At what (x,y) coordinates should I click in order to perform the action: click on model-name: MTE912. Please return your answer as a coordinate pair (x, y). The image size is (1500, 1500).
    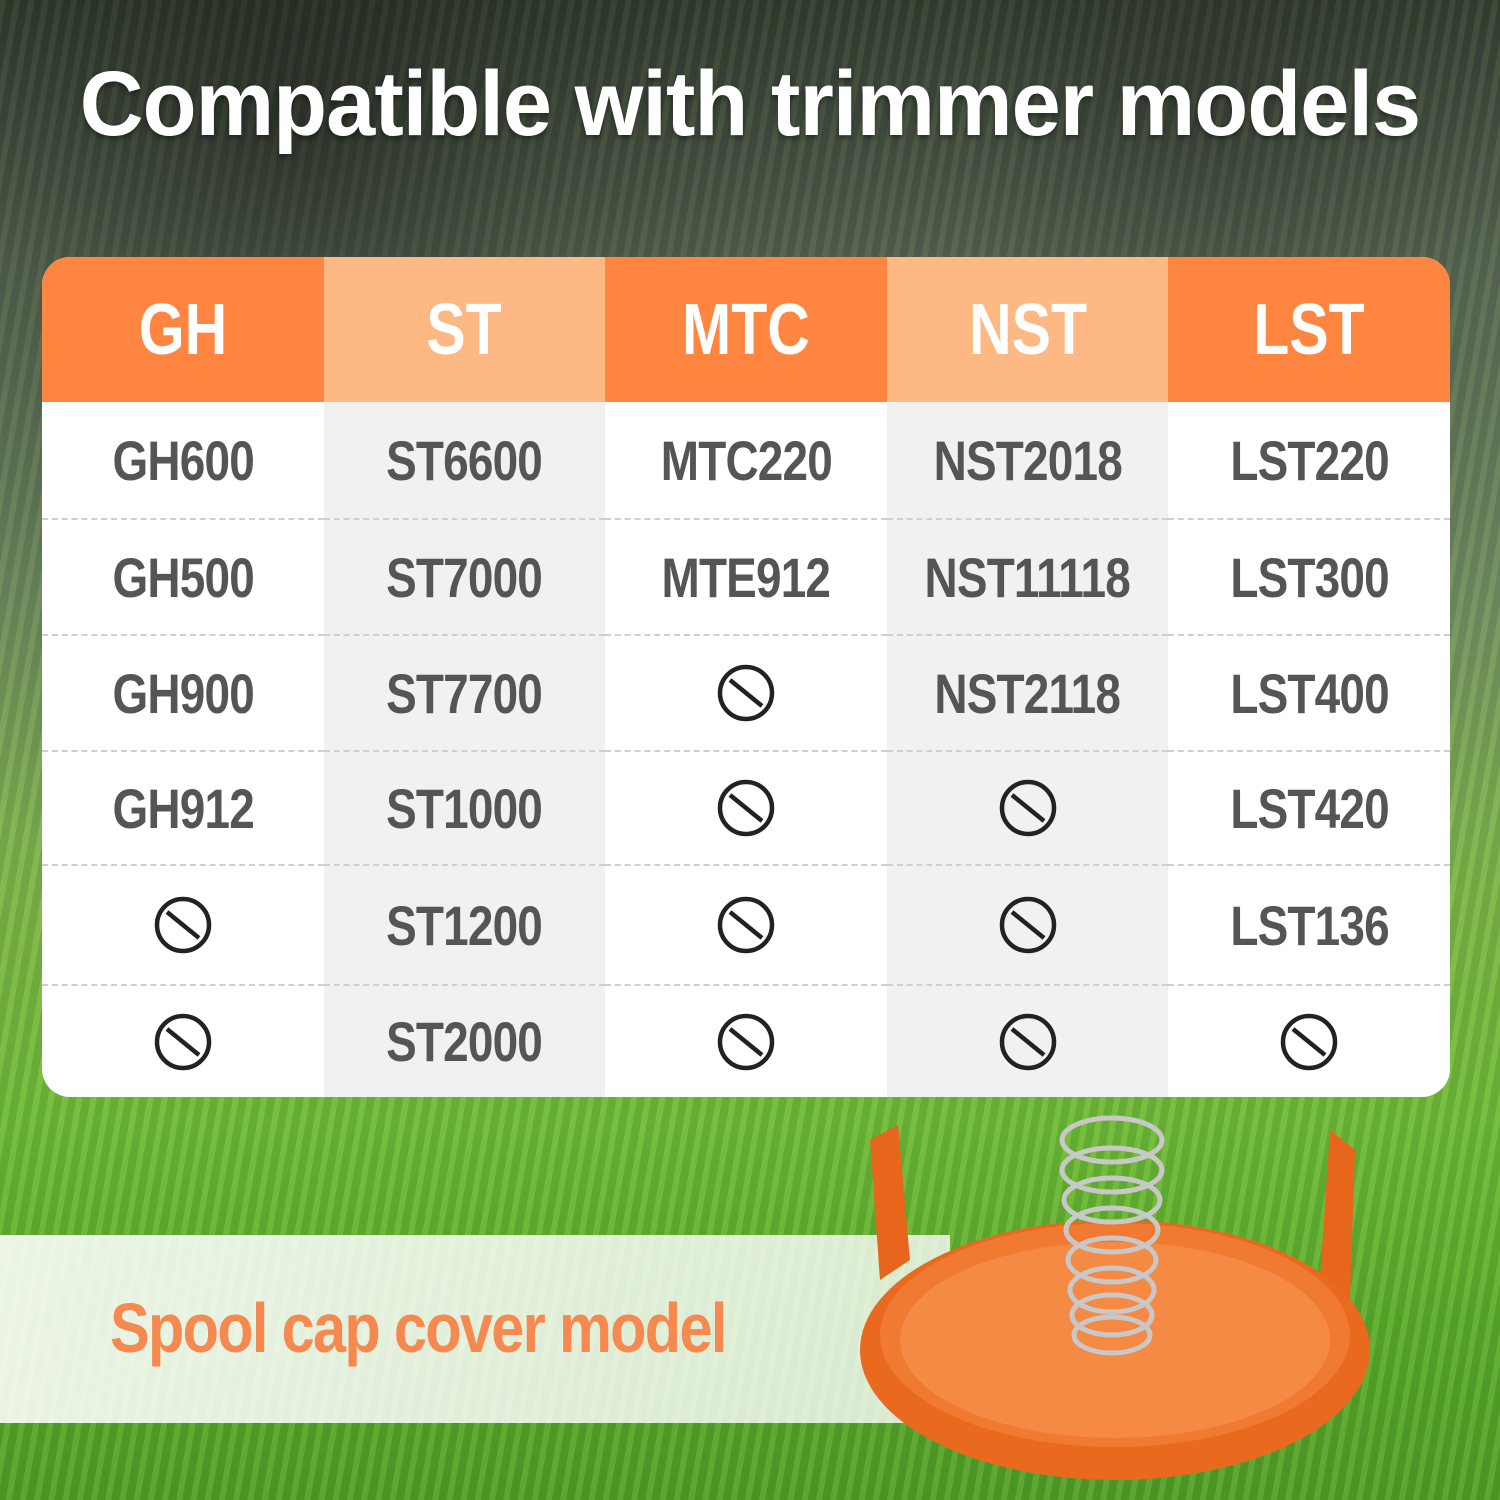
    Looking at the image, I should click on (746, 577).